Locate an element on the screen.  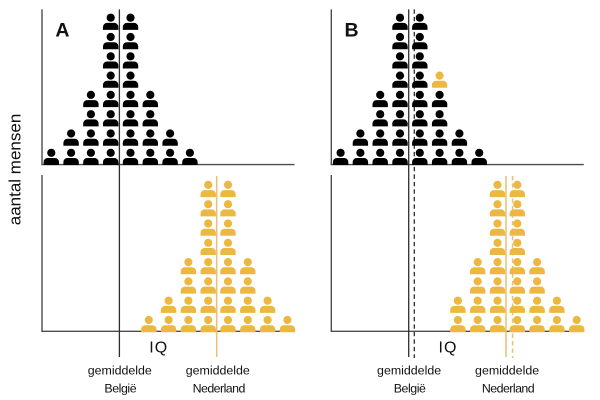
svg-text: B is located at coordinates (352, 30).